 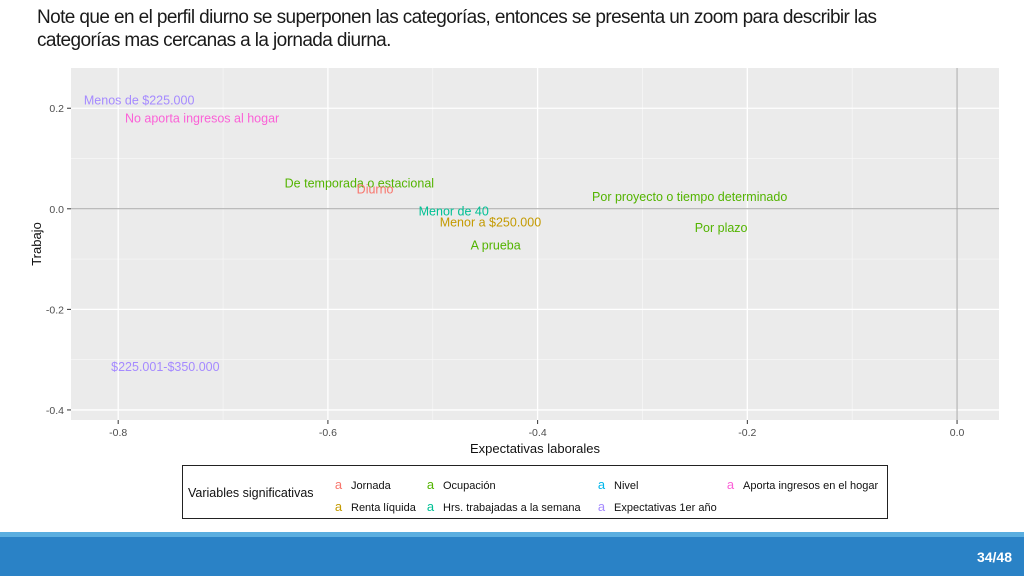 What do you see at coordinates (811, 486) in the screenshot?
I see `legend-label: Aporta ingresos en el hogar` at bounding box center [811, 486].